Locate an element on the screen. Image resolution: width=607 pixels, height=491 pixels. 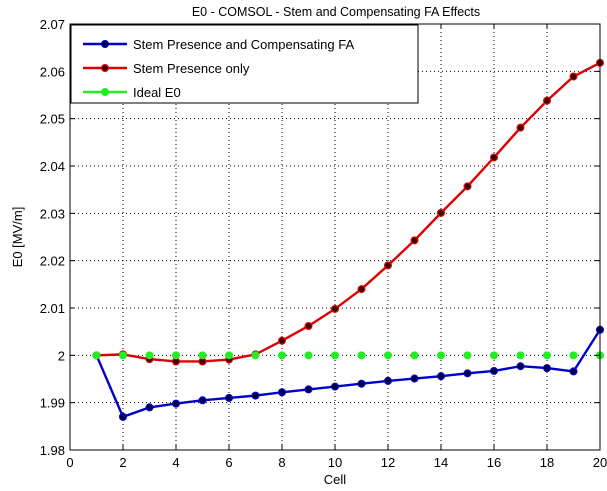
legend-label: Ideal E0 is located at coordinates (157, 92).